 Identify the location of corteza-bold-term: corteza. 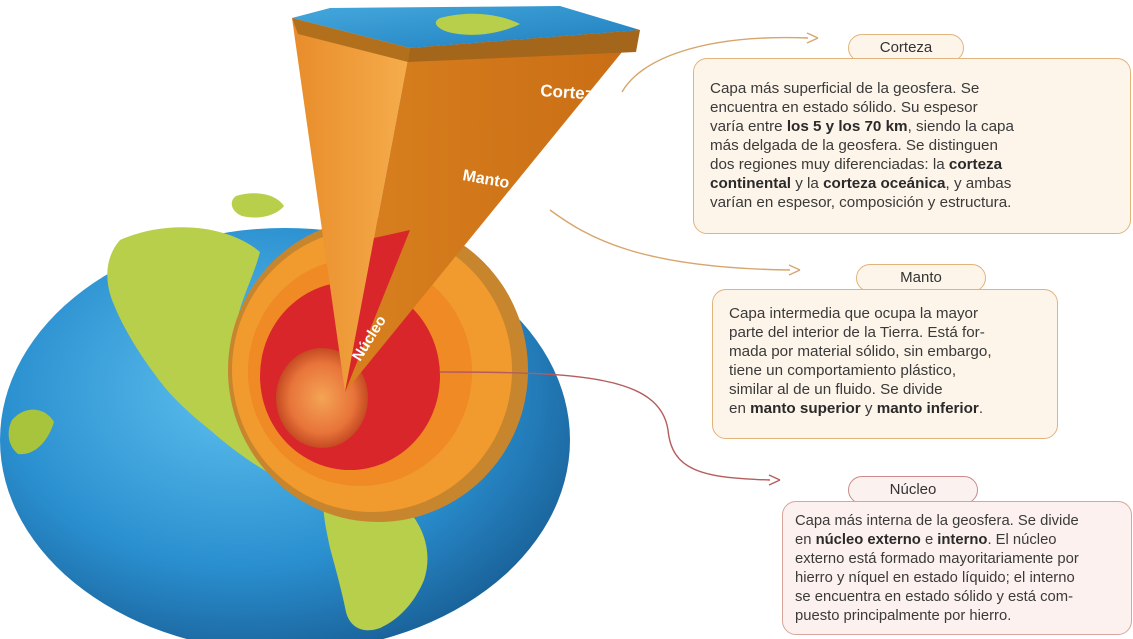
(975, 164).